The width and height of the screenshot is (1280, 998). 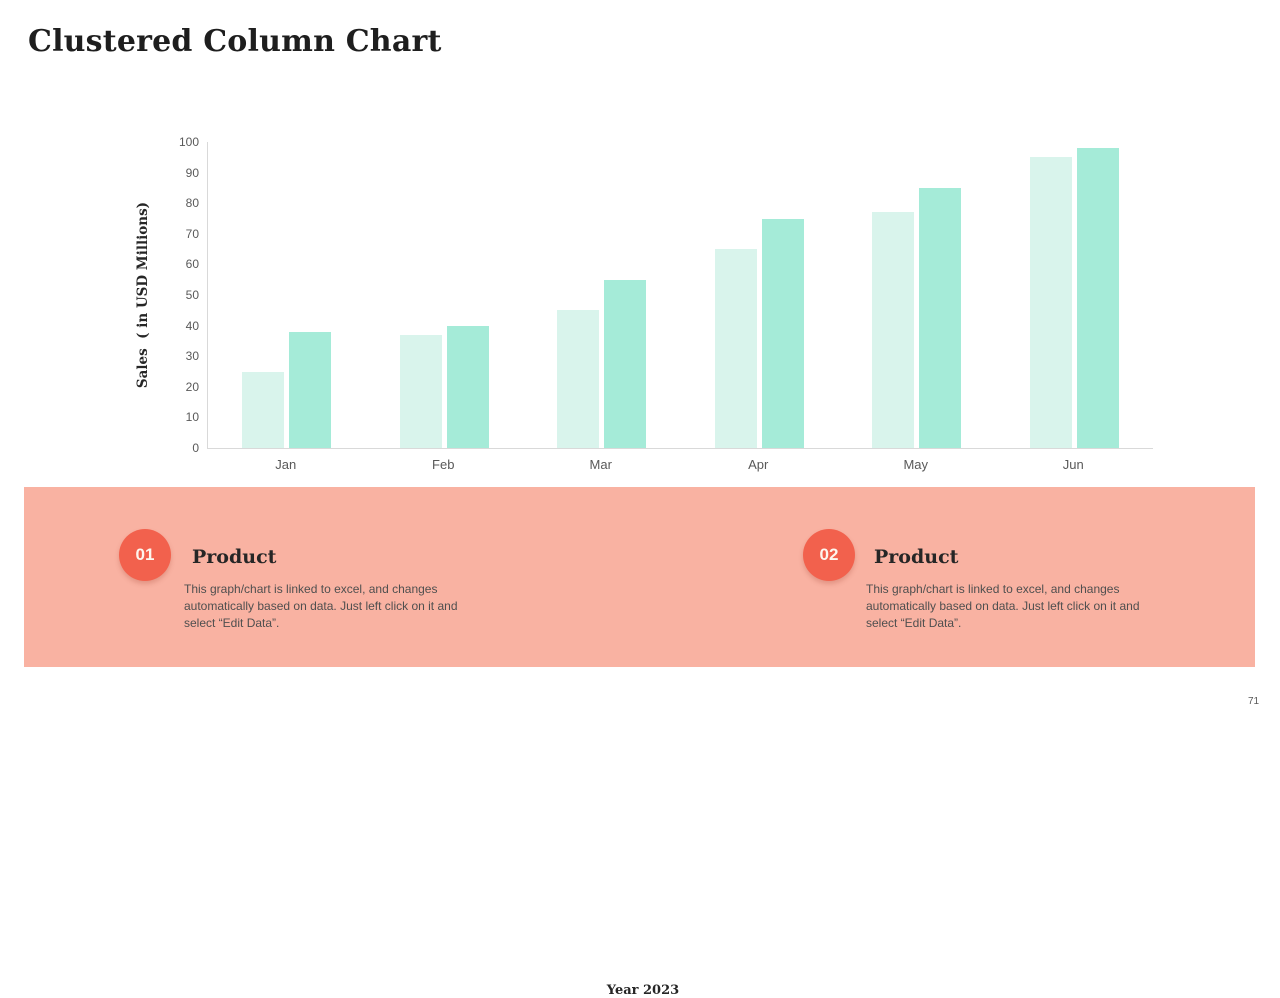 I want to click on x-tick-label-jan: Jan, so click(x=286, y=464).